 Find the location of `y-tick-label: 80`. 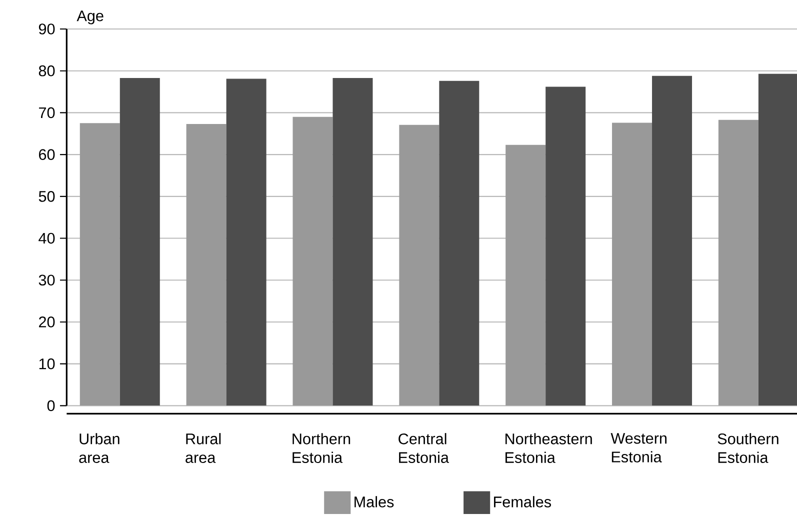

y-tick-label: 80 is located at coordinates (46, 70).